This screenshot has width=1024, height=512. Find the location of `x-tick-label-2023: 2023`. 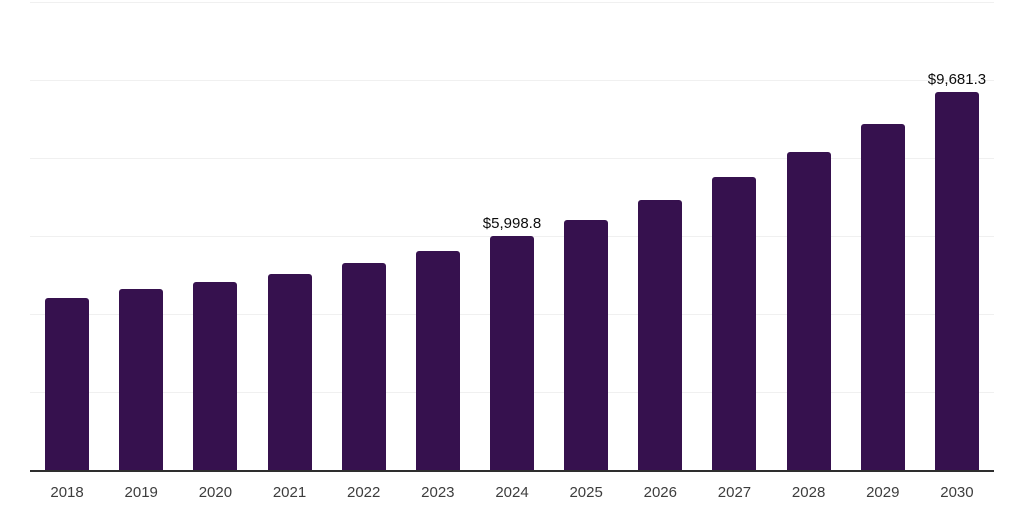

x-tick-label-2023: 2023 is located at coordinates (438, 492).